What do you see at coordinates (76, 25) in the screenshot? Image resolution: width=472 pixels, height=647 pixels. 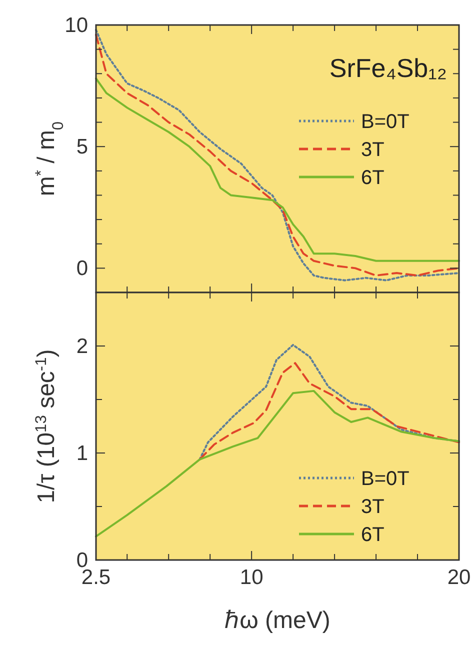 I see `y-tick-label: 10` at bounding box center [76, 25].